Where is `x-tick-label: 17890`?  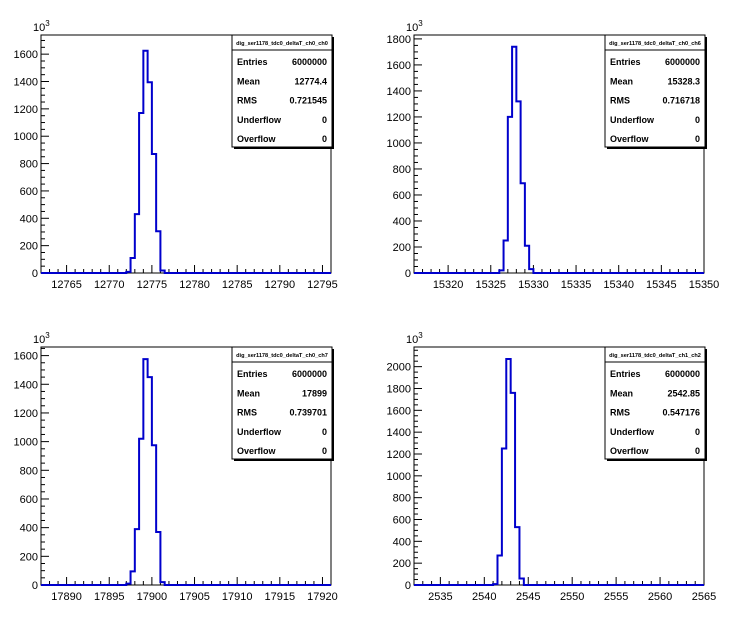
x-tick-label: 17890 is located at coordinates (66, 597).